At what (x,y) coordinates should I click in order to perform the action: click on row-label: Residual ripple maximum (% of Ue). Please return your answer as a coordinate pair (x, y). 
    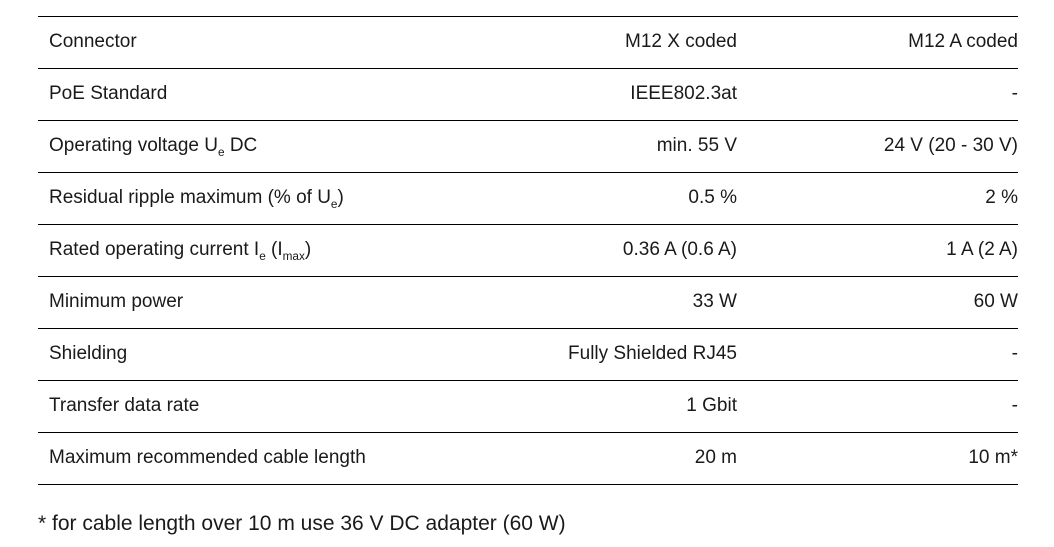
    Looking at the image, I should click on (237, 198).